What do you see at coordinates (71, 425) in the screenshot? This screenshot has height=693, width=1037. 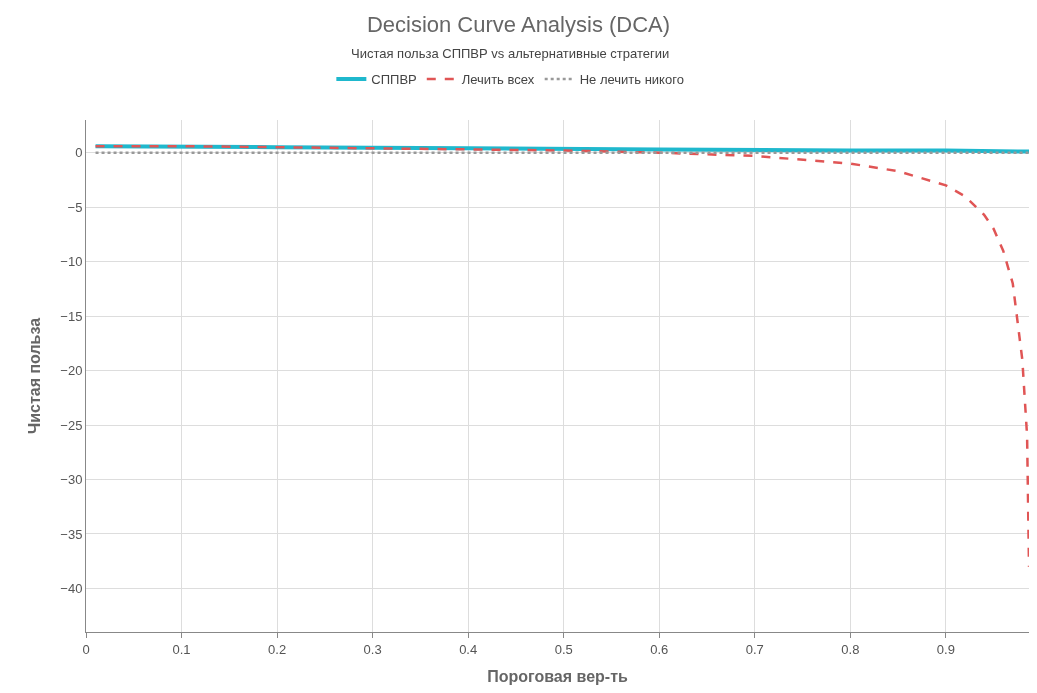 I see `y-tick-label: −25` at bounding box center [71, 425].